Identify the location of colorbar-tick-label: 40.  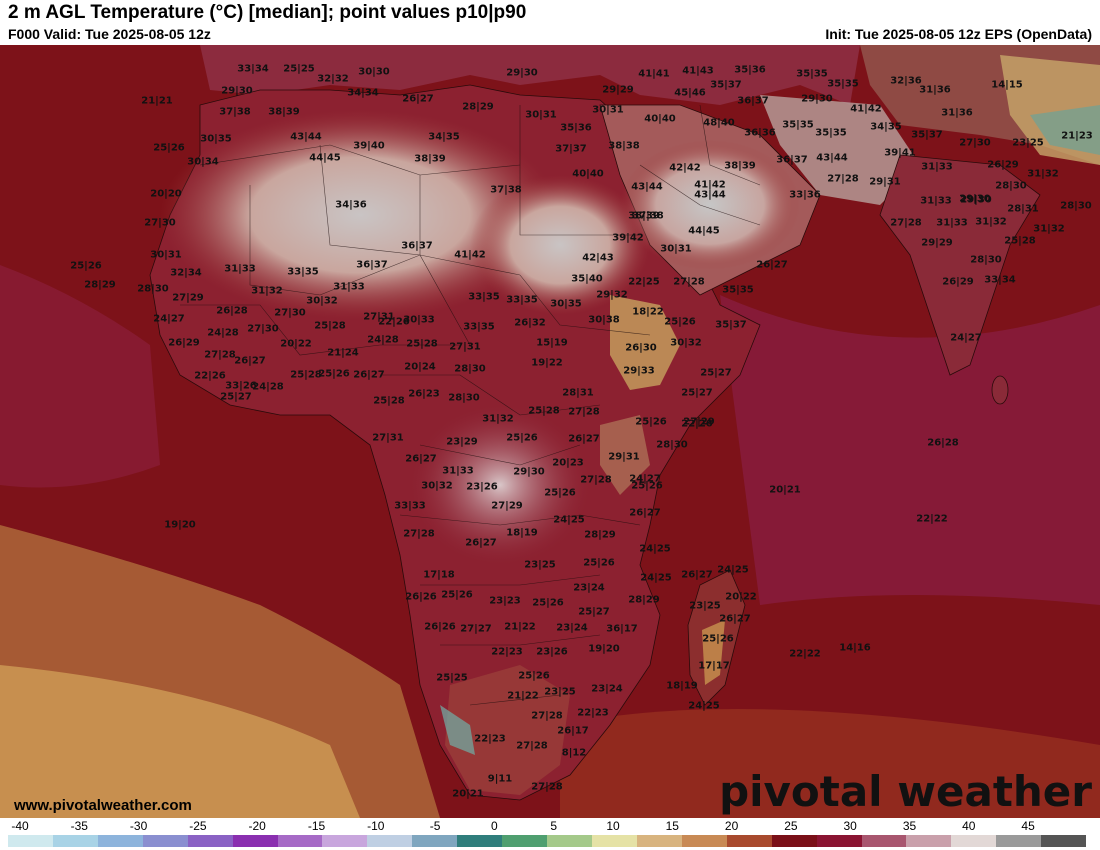
(969, 826).